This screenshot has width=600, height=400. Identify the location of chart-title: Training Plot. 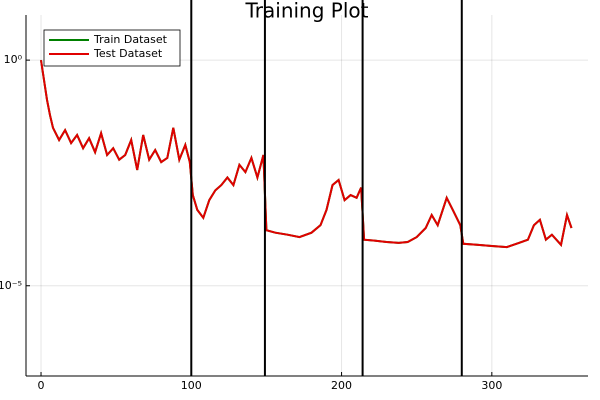
(307, 11).